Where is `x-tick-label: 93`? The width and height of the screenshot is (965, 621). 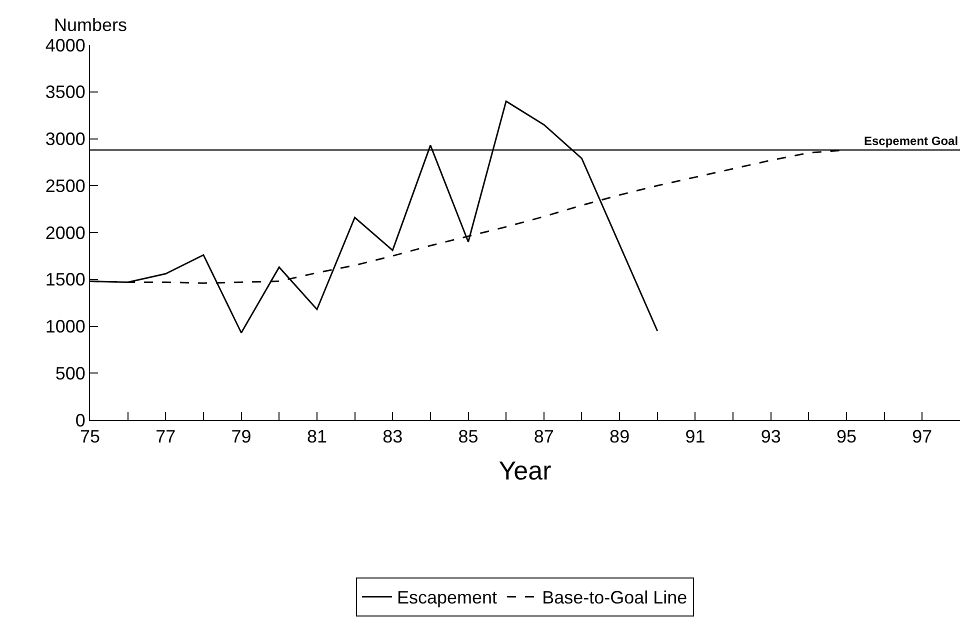
x-tick-label: 93 is located at coordinates (770, 436).